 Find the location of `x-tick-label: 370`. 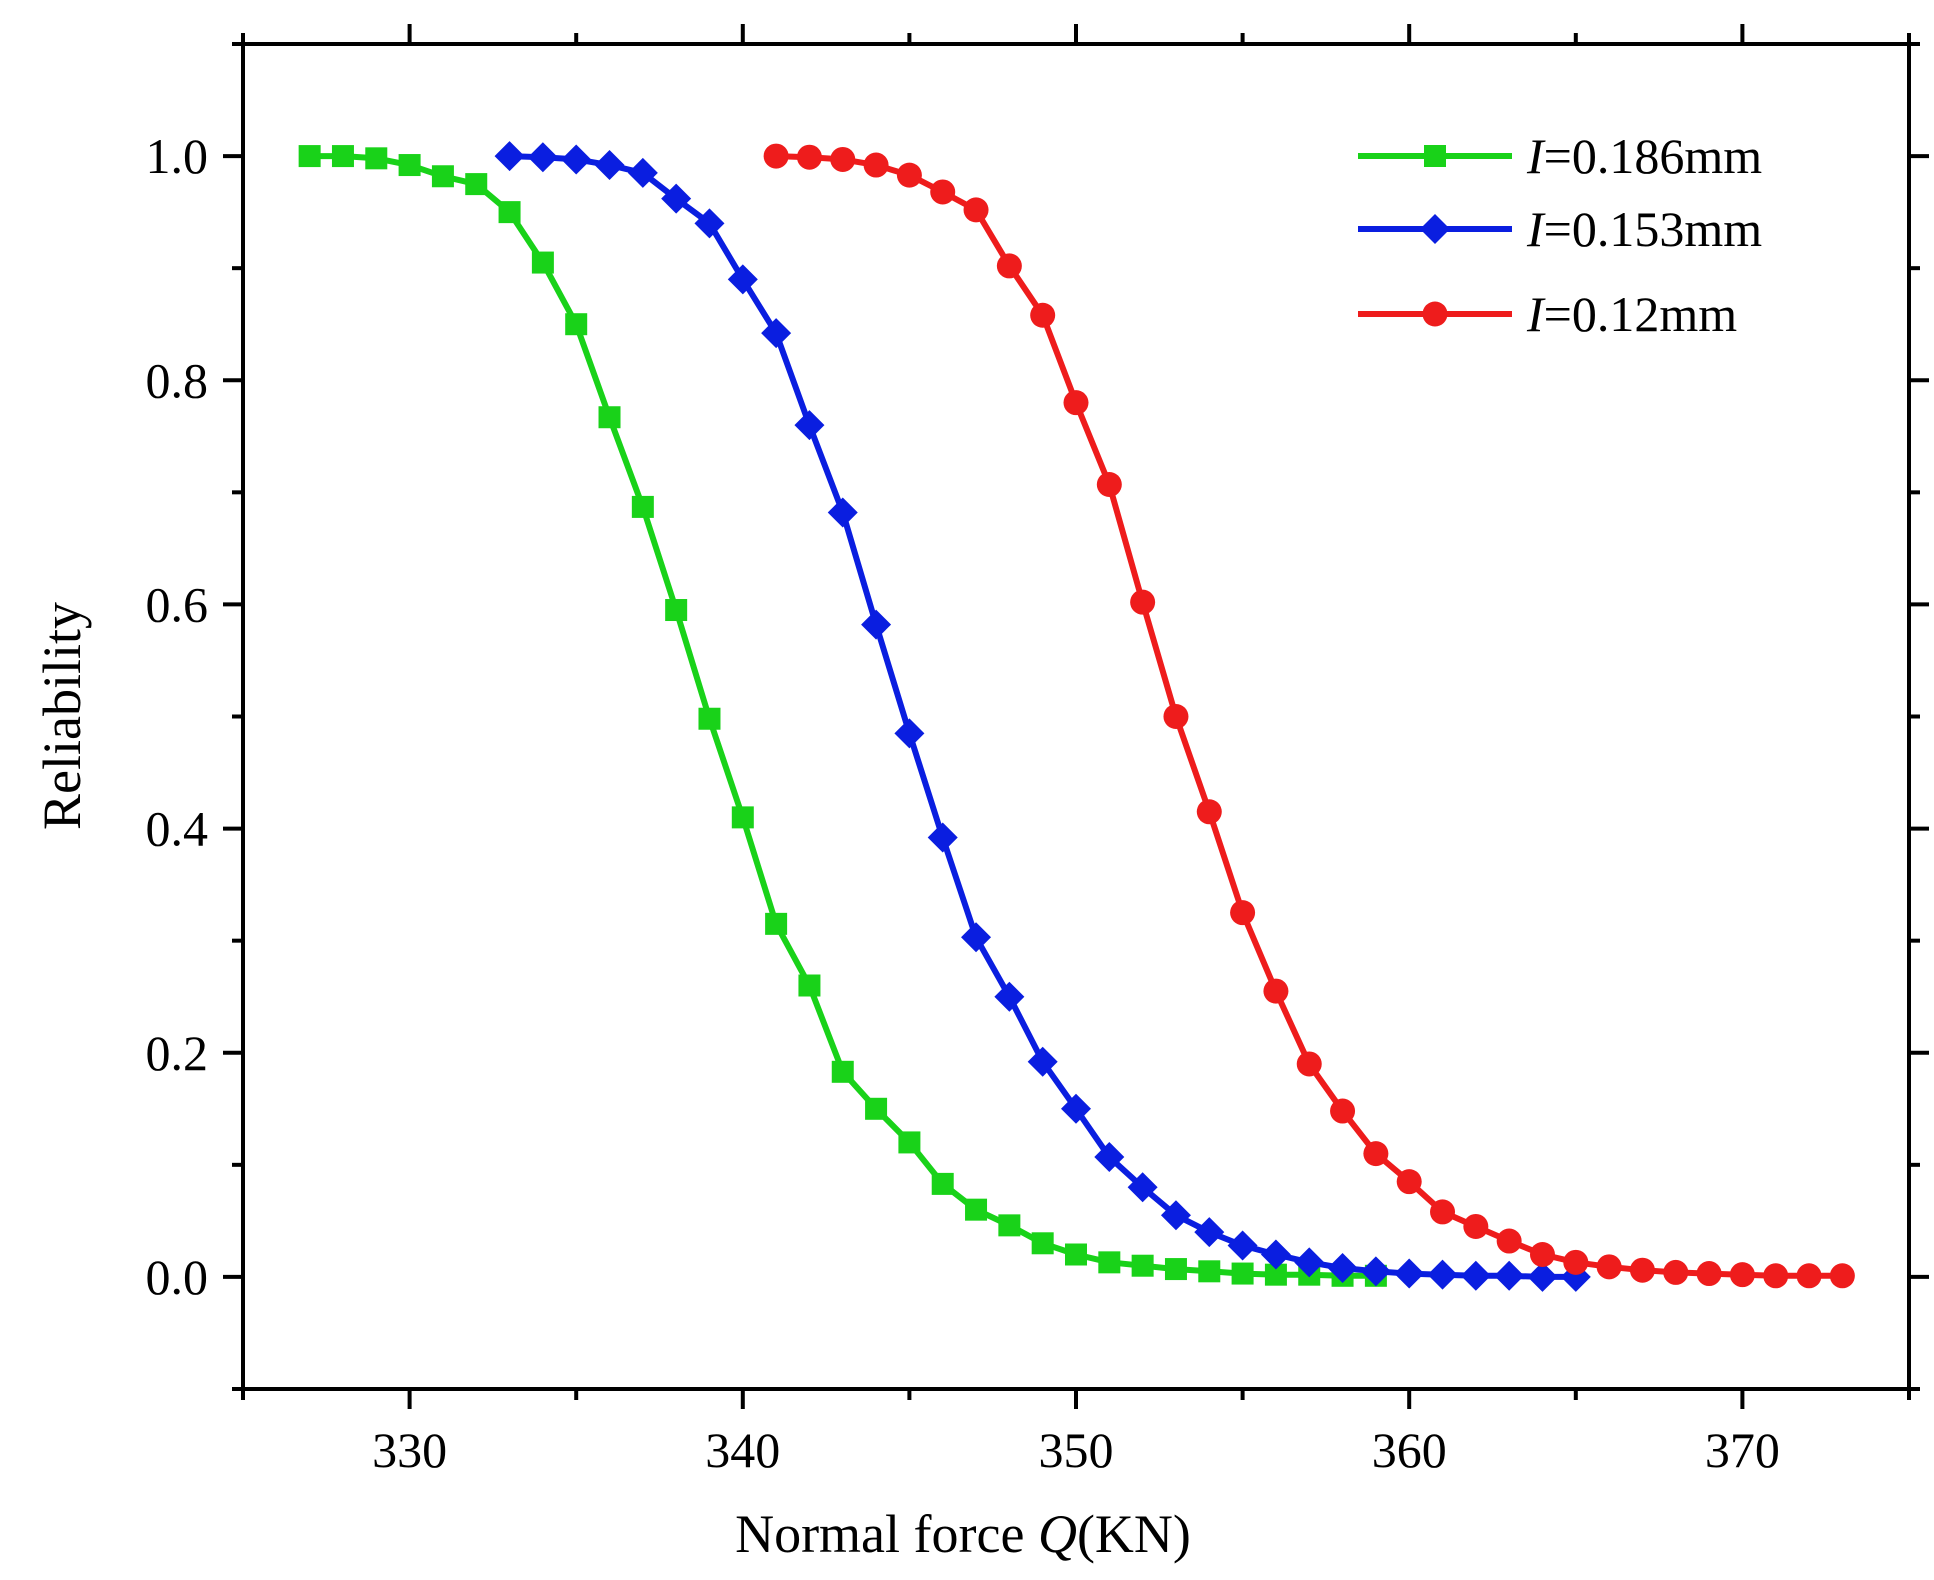

x-tick-label: 370 is located at coordinates (1742, 1450).